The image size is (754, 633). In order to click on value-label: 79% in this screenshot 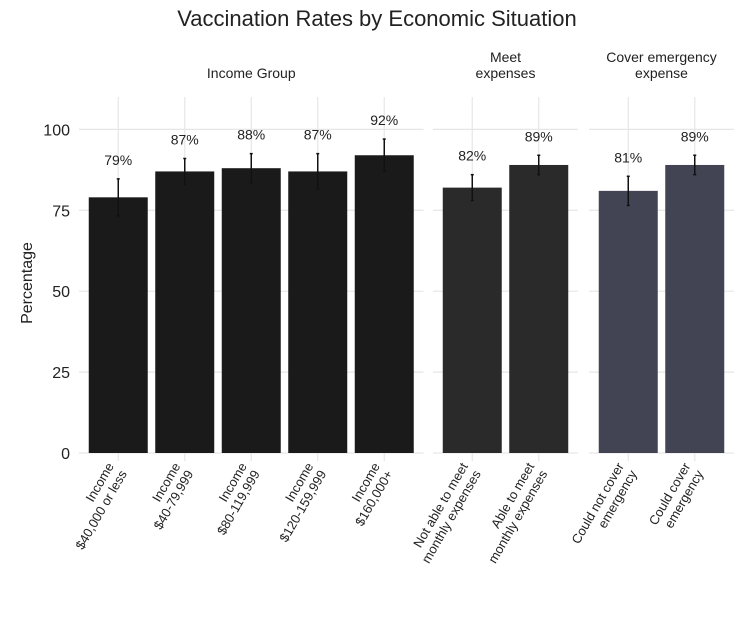, I will do `click(118, 160)`.